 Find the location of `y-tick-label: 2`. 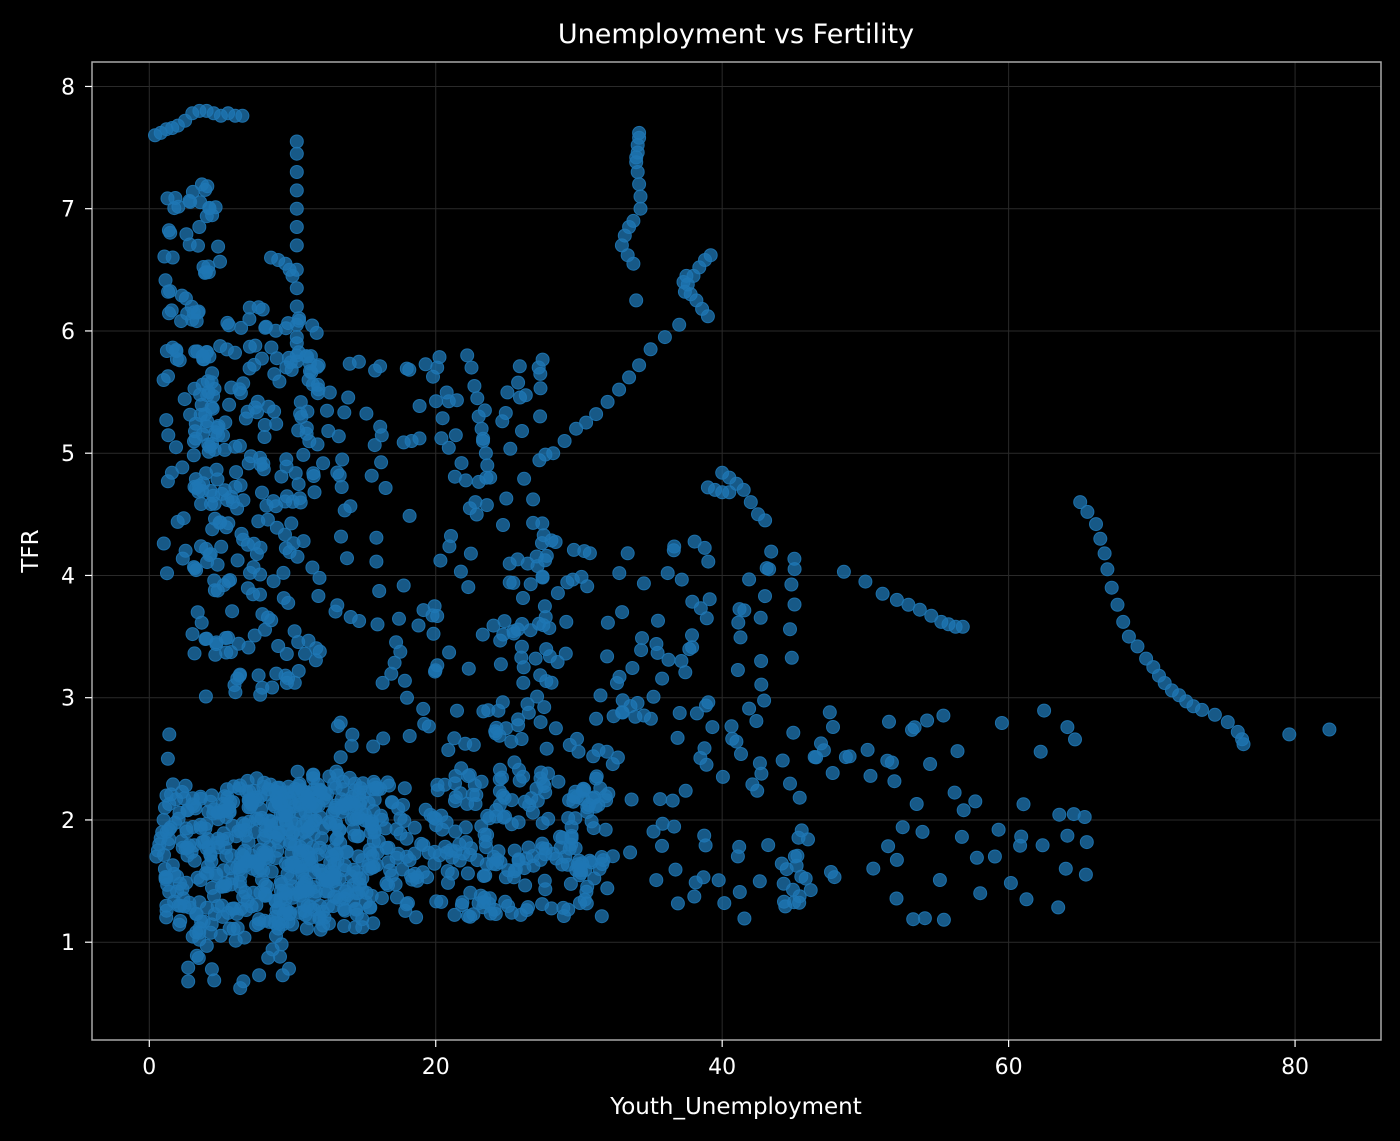

y-tick-label: 2 is located at coordinates (68, 821).